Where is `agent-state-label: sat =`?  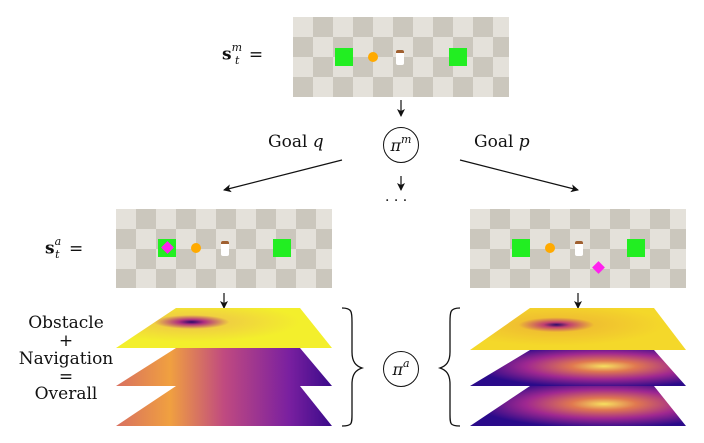 agent-state-label: sat = is located at coordinates (64, 248).